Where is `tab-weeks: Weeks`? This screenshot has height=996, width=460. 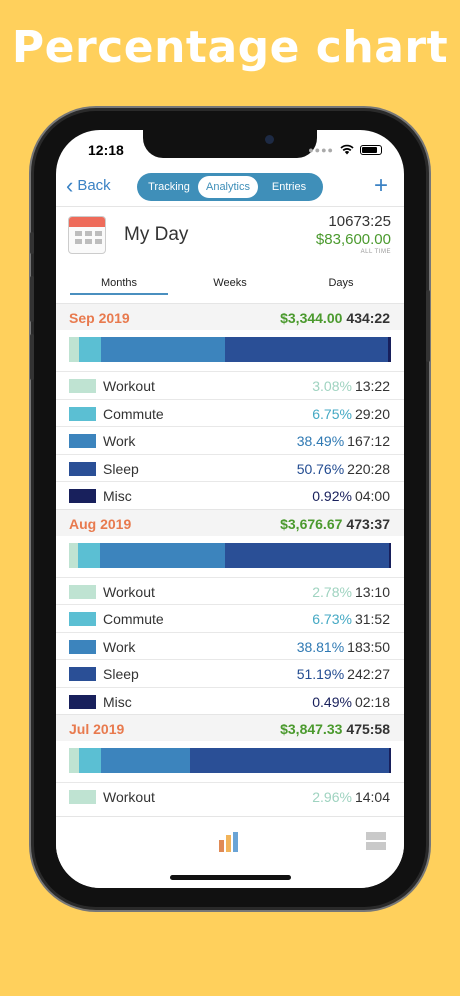 tab-weeks: Weeks is located at coordinates (230, 283).